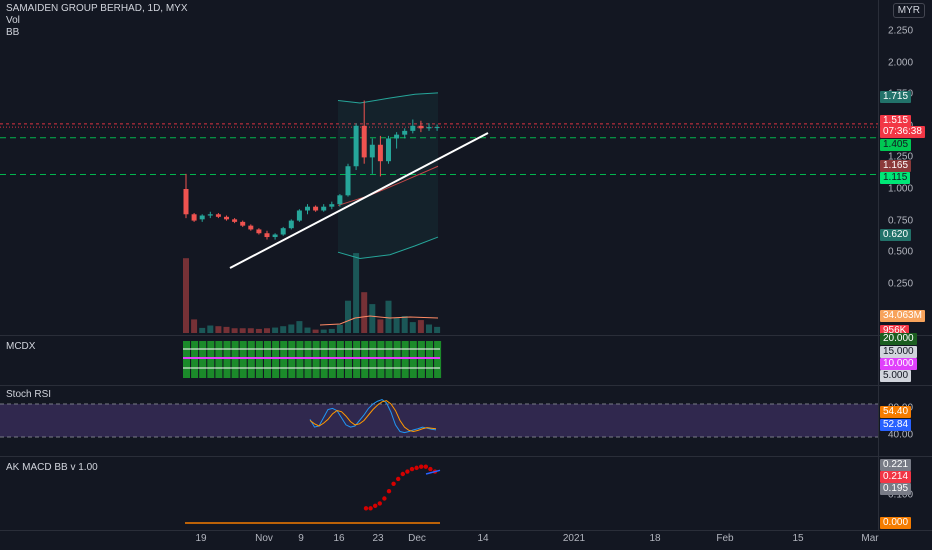 The height and width of the screenshot is (550, 932). I want to click on stoch-badge: 52.84, so click(896, 425).